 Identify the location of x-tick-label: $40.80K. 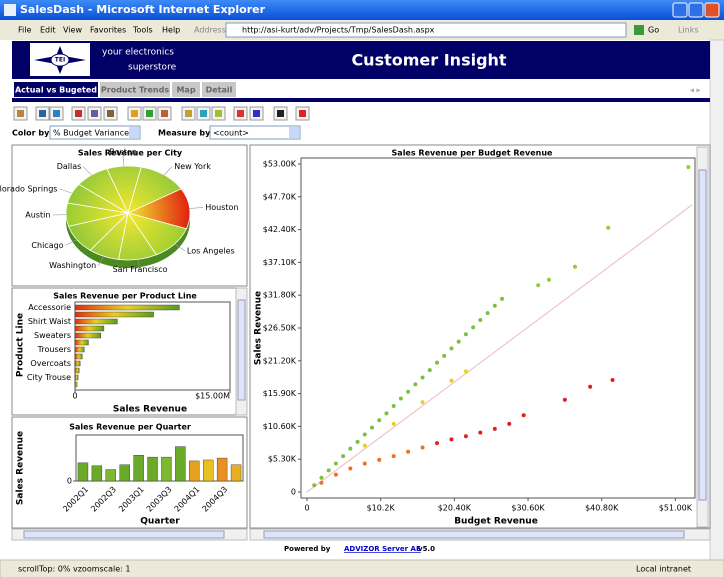
(602, 508).